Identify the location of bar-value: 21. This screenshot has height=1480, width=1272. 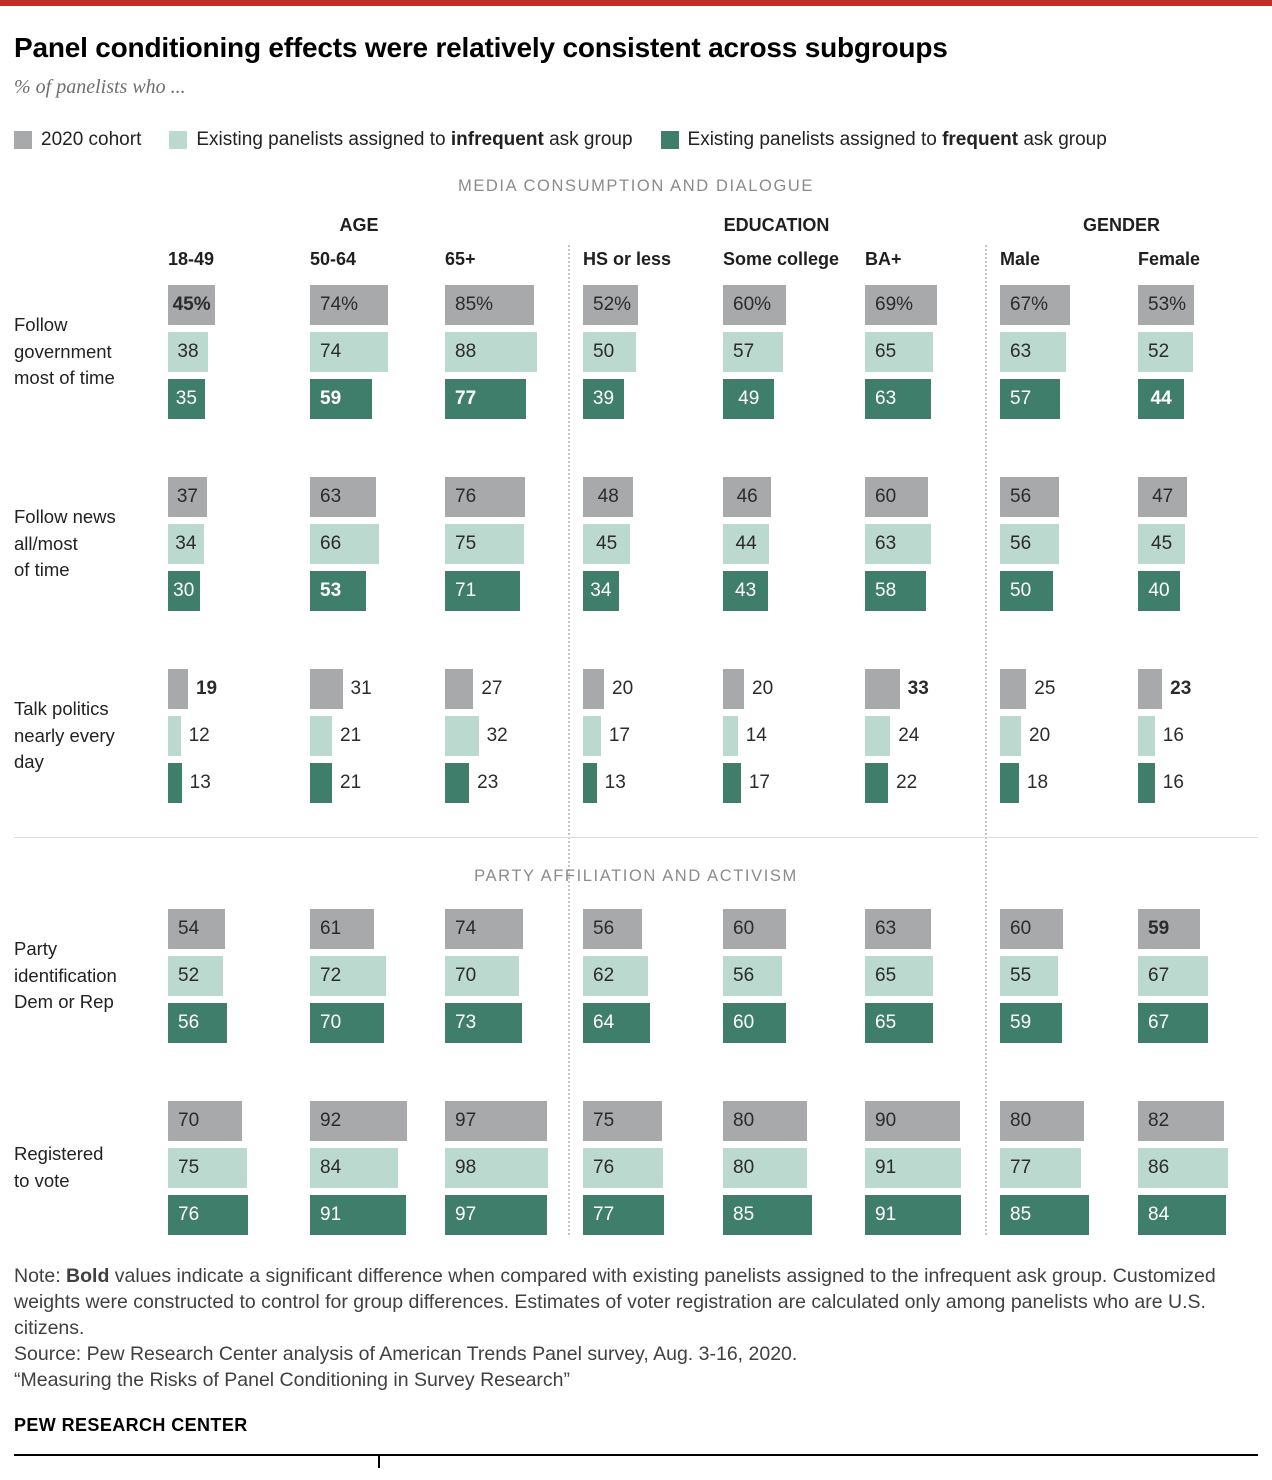
(351, 782).